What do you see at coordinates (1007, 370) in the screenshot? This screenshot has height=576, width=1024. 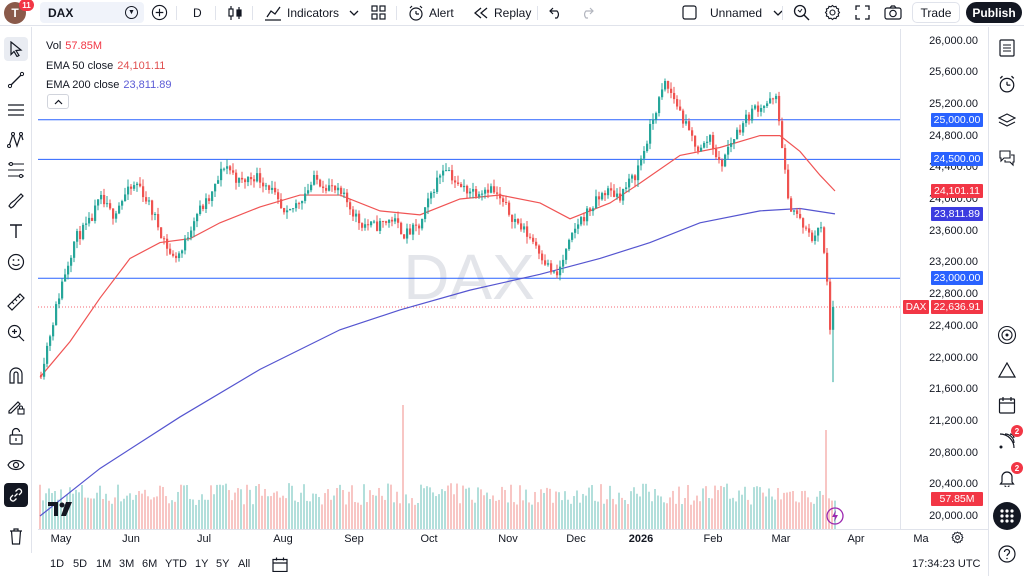 I see `pine-editor-button` at bounding box center [1007, 370].